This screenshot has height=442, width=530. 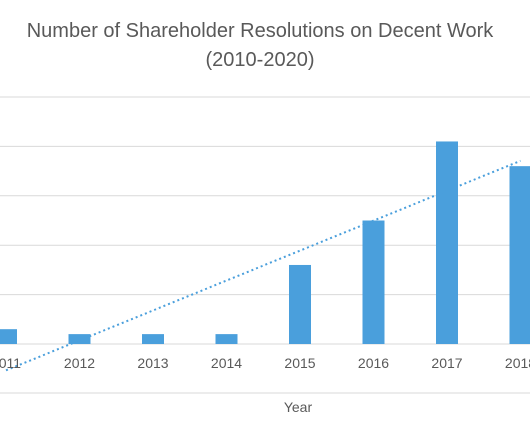 What do you see at coordinates (373, 282) in the screenshot?
I see `bar-2016` at bounding box center [373, 282].